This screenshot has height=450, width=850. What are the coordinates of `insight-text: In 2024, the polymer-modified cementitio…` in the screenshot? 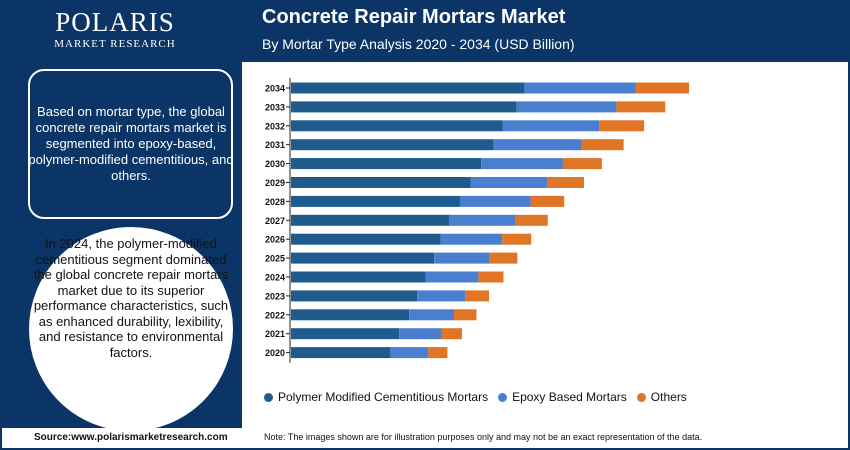 It's located at (131, 298).